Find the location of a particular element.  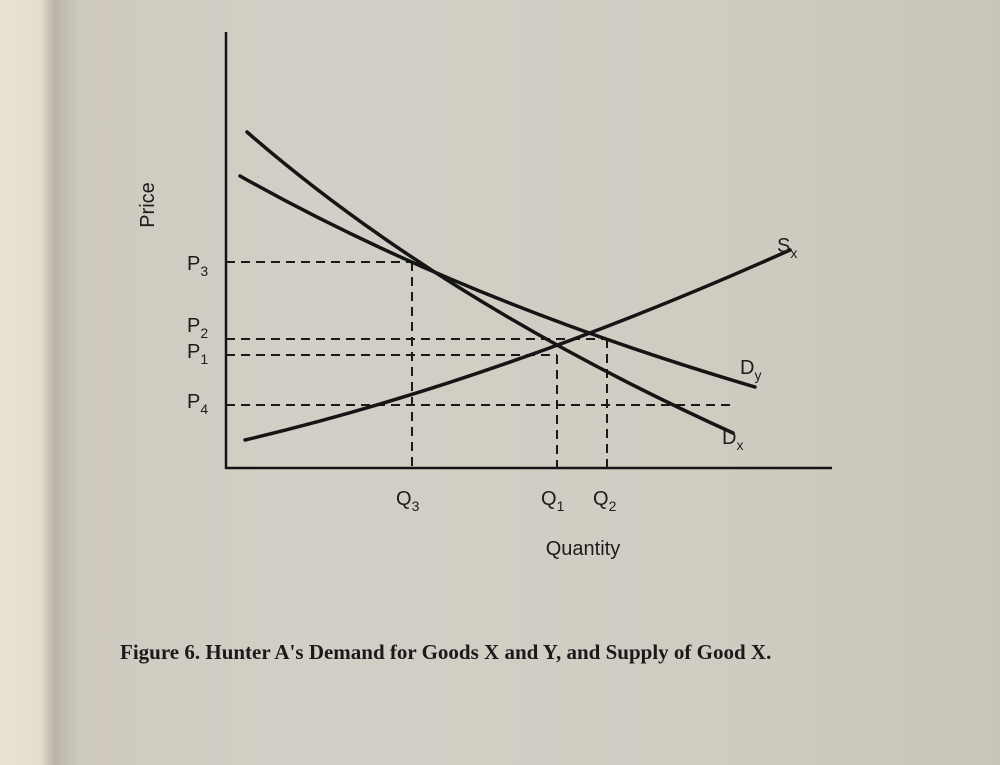

p1-label: P1 is located at coordinates (197, 354).